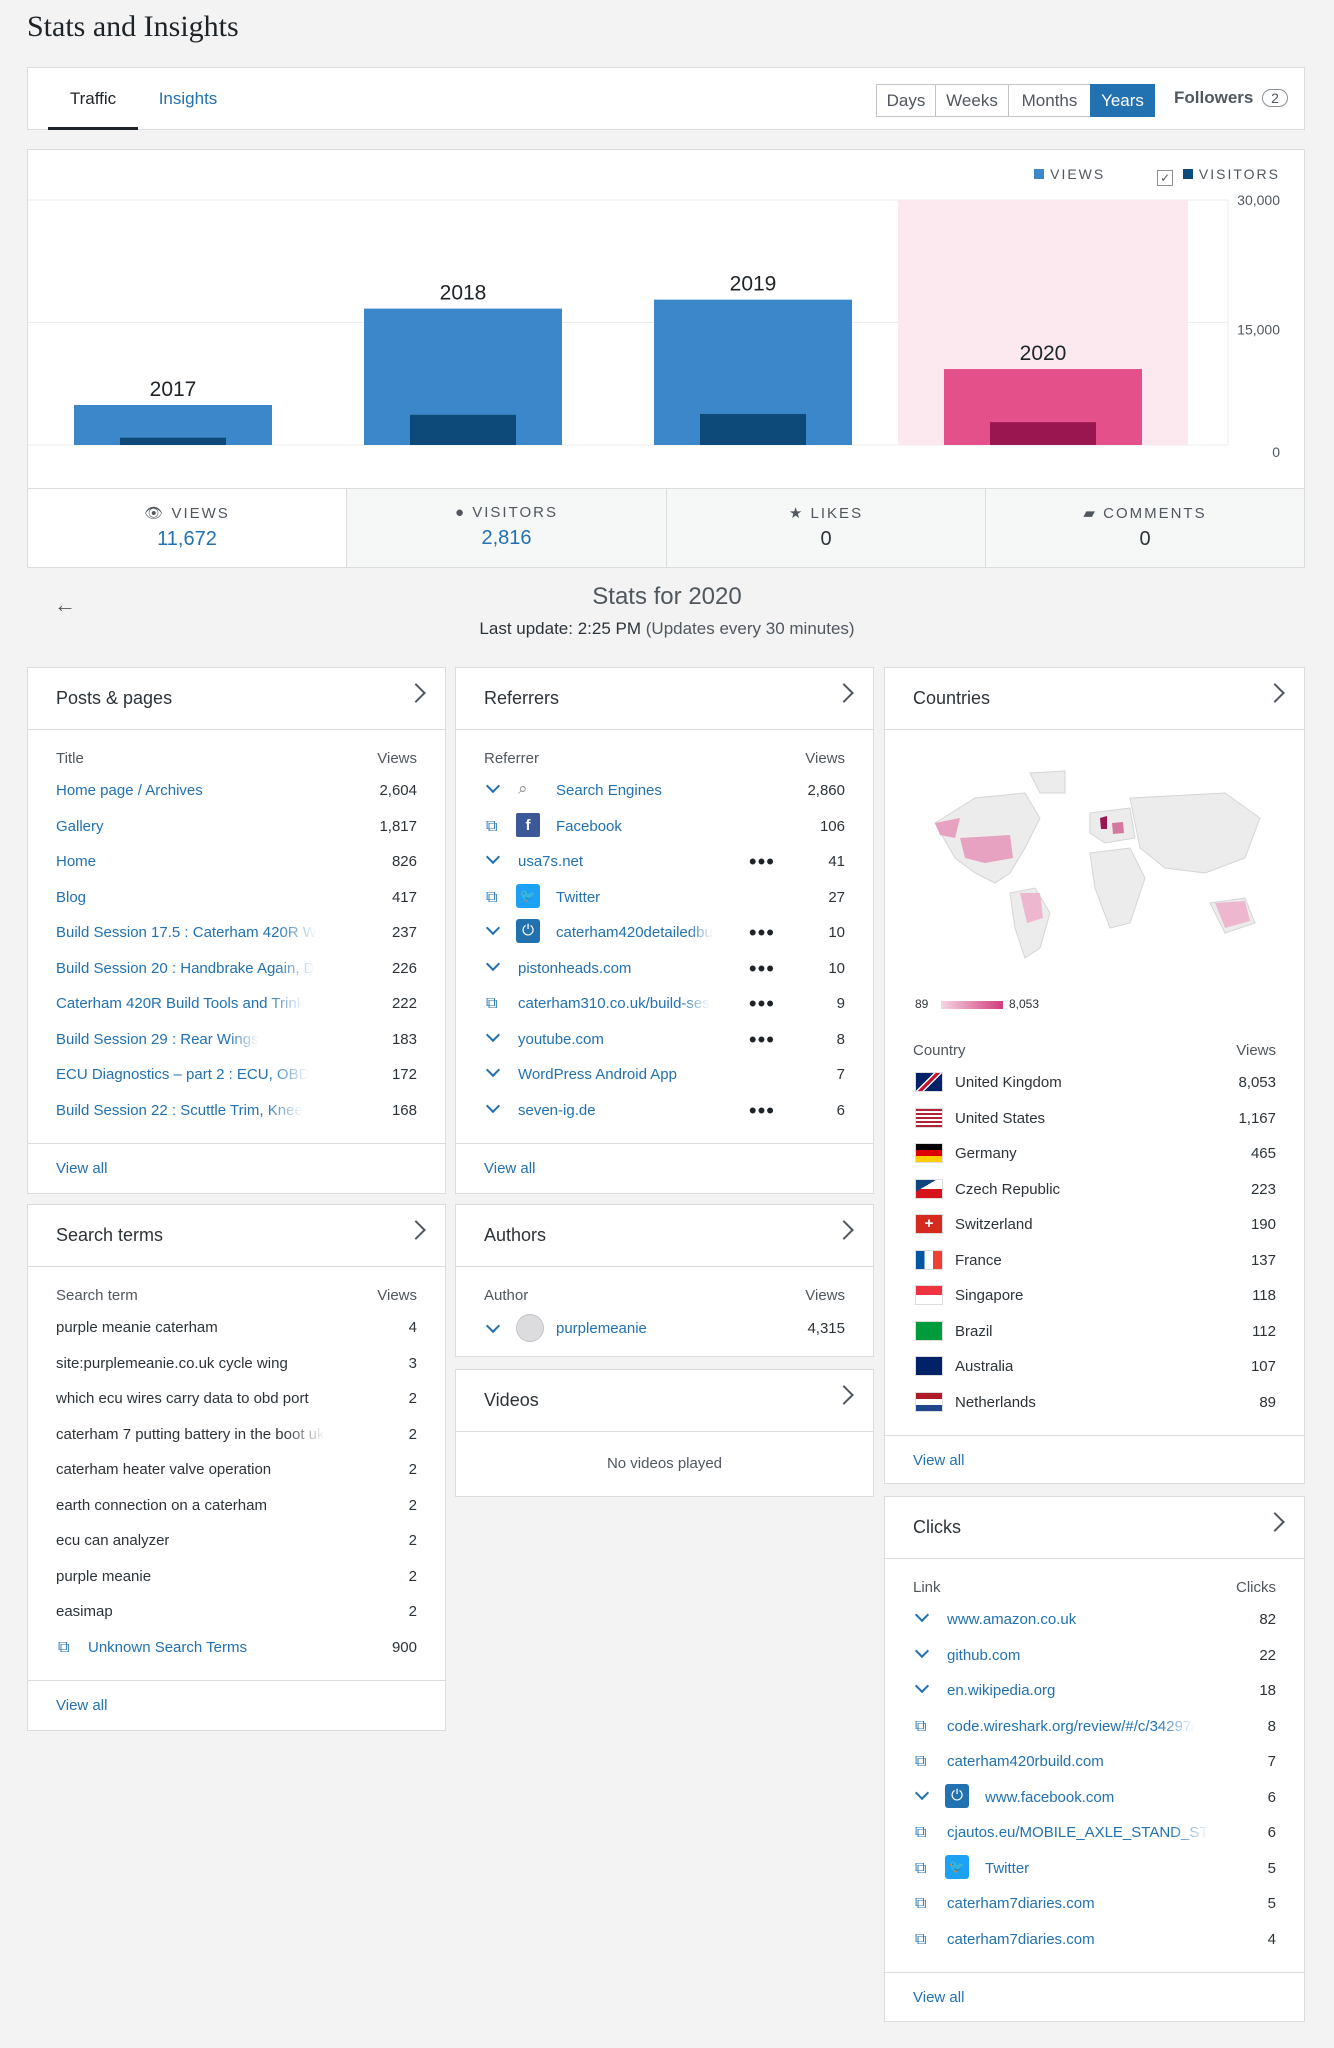 This screenshot has width=1334, height=2048. What do you see at coordinates (1094, 1332) in the screenshot?
I see `country-row: Brazil 112` at bounding box center [1094, 1332].